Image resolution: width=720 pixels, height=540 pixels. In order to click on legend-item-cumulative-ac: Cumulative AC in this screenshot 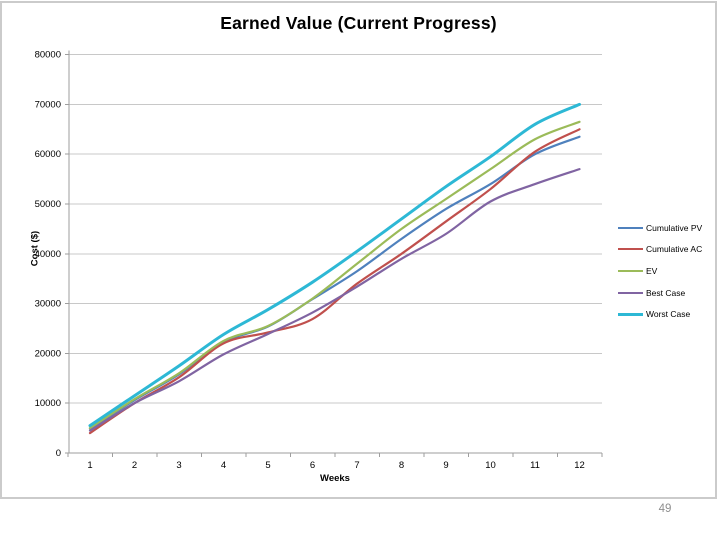, I will do `click(660, 250)`.